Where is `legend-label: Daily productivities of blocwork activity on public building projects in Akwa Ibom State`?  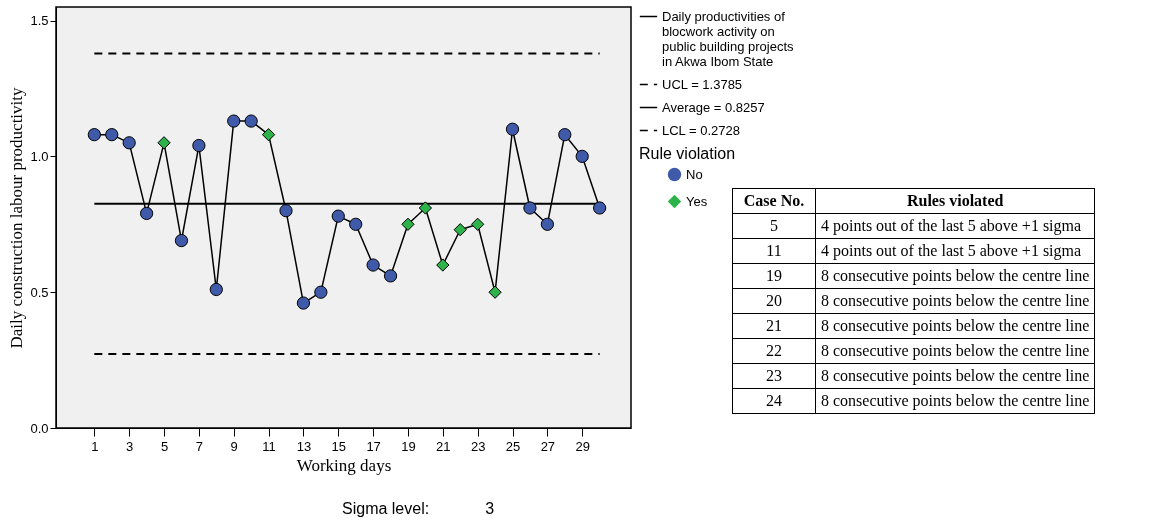 legend-label: Daily productivities of blocwork activity on public building projects in Akwa Ibom State is located at coordinates (728, 38).